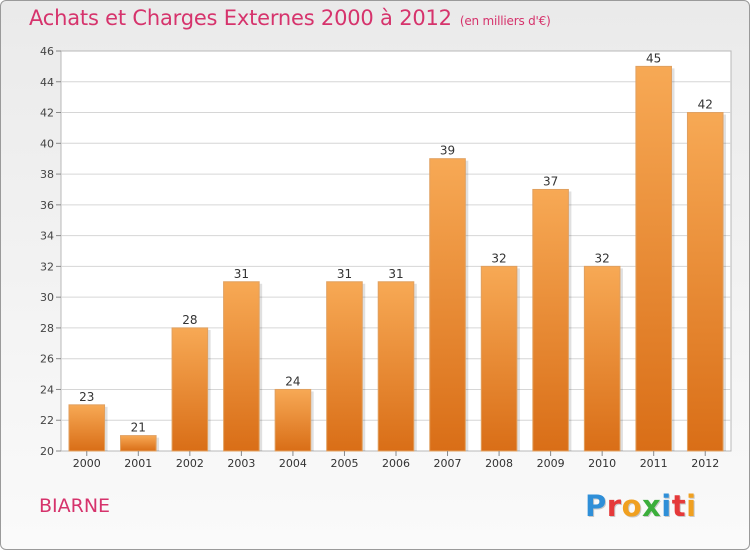 The height and width of the screenshot is (550, 750). I want to click on bar-value-label: 28, so click(189, 320).